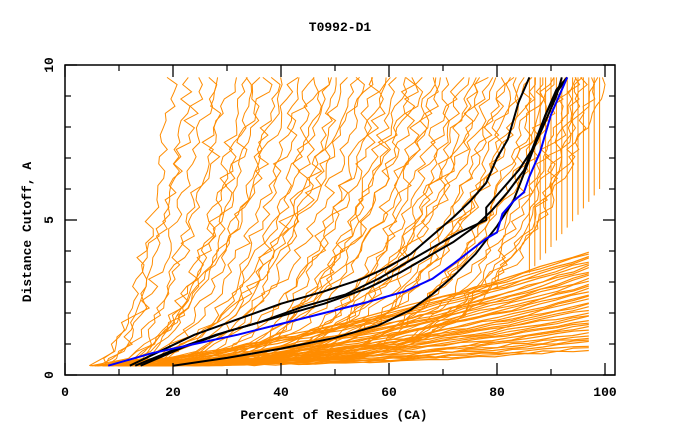 Image resolution: width=680 pixels, height=440 pixels. What do you see at coordinates (173, 392) in the screenshot?
I see `x-tick-label: 20` at bounding box center [173, 392].